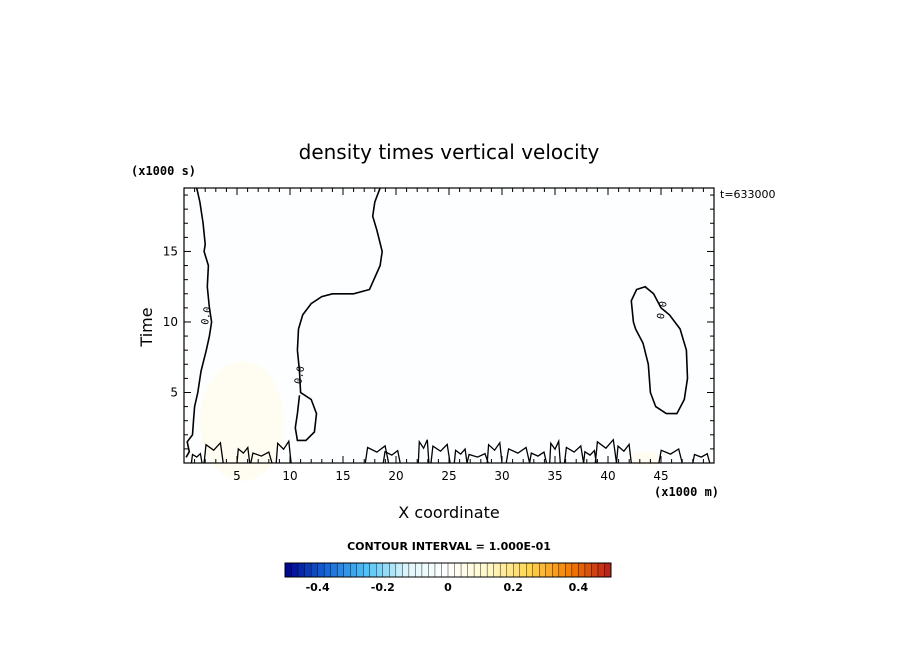 Image resolution: width=904 pixels, height=654 pixels. I want to click on x-axis-label: X coordinate, so click(448, 512).